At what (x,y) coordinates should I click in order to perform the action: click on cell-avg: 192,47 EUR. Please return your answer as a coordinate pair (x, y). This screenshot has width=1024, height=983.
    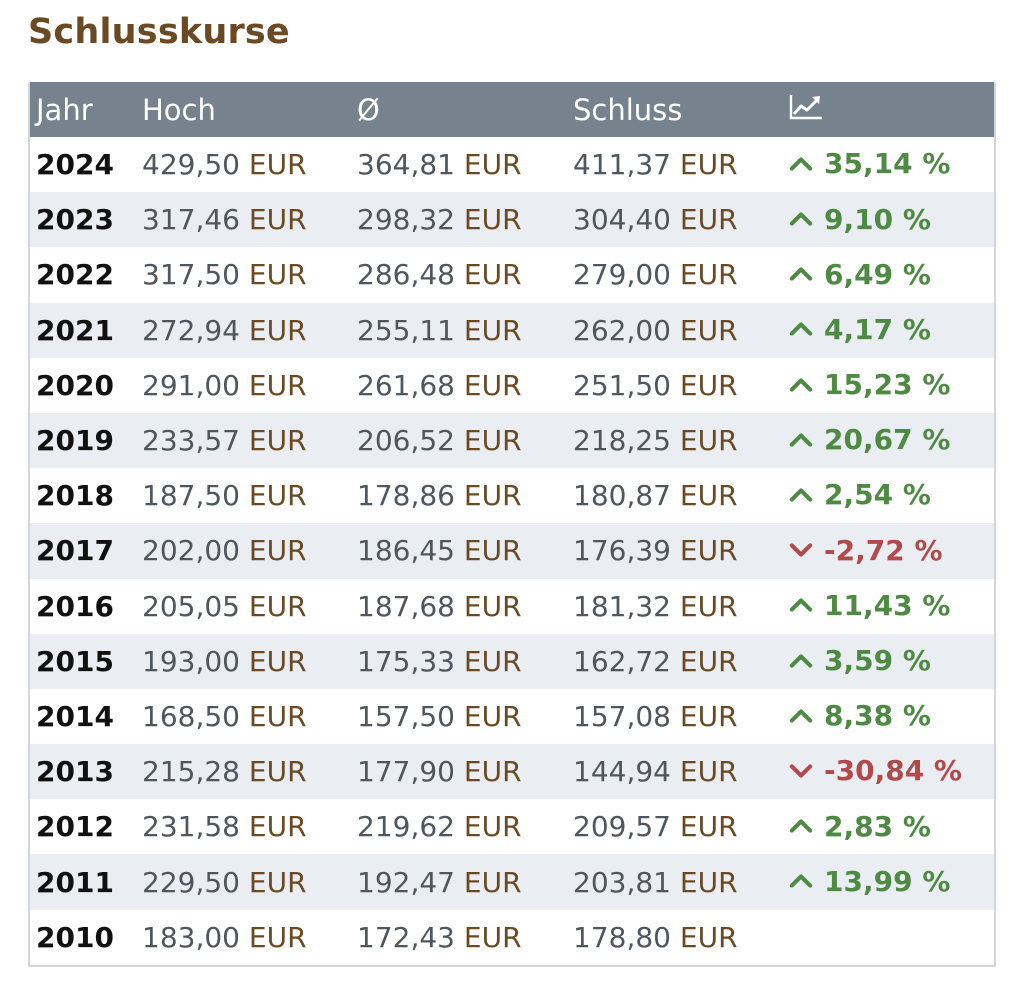
    Looking at the image, I should click on (465, 881).